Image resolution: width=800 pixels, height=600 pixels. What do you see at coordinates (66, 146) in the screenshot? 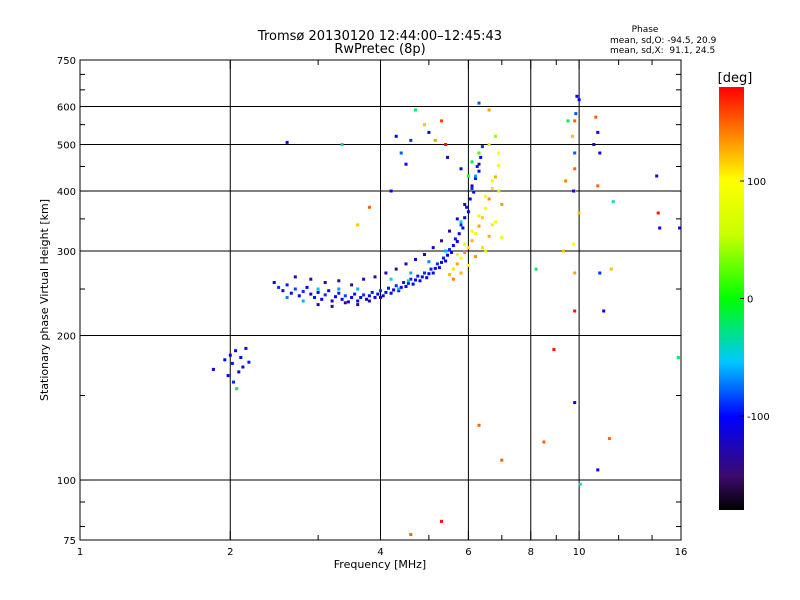
I see `y-tick-label: 500` at bounding box center [66, 146].